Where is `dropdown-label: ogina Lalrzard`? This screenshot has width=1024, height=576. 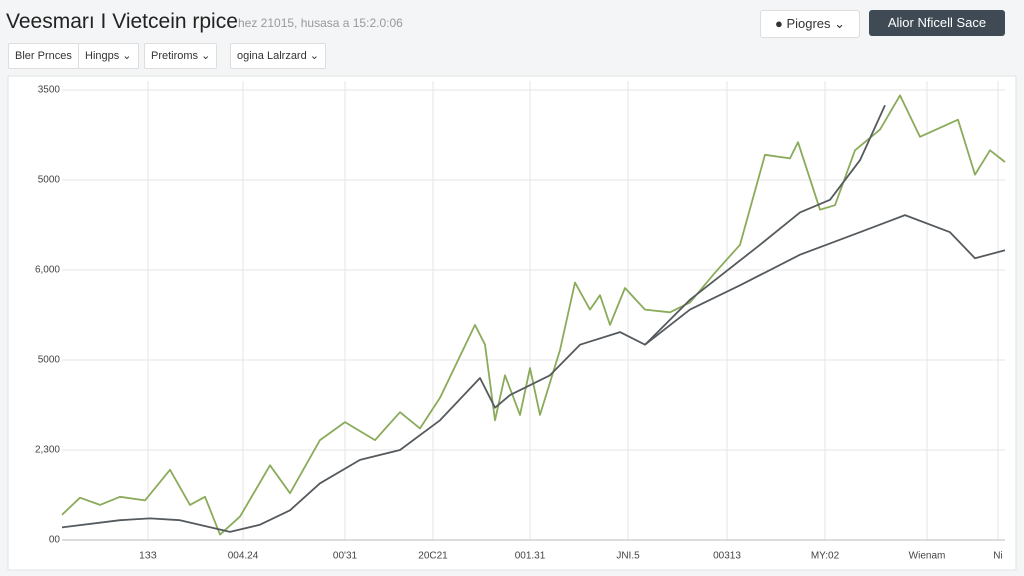 dropdown-label: ogina Lalrzard is located at coordinates (272, 56).